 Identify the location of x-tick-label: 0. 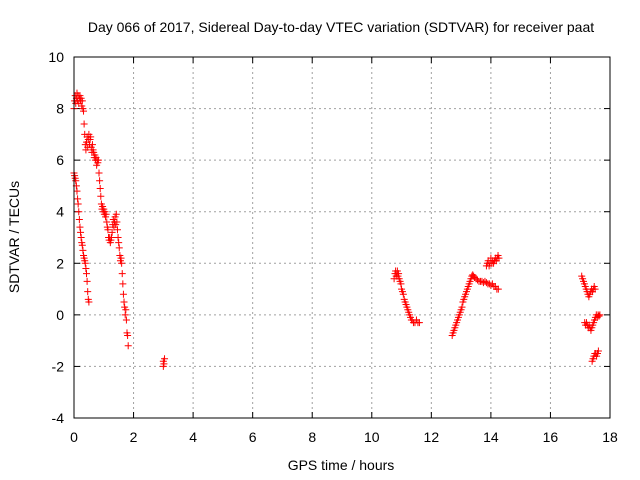
(74, 437).